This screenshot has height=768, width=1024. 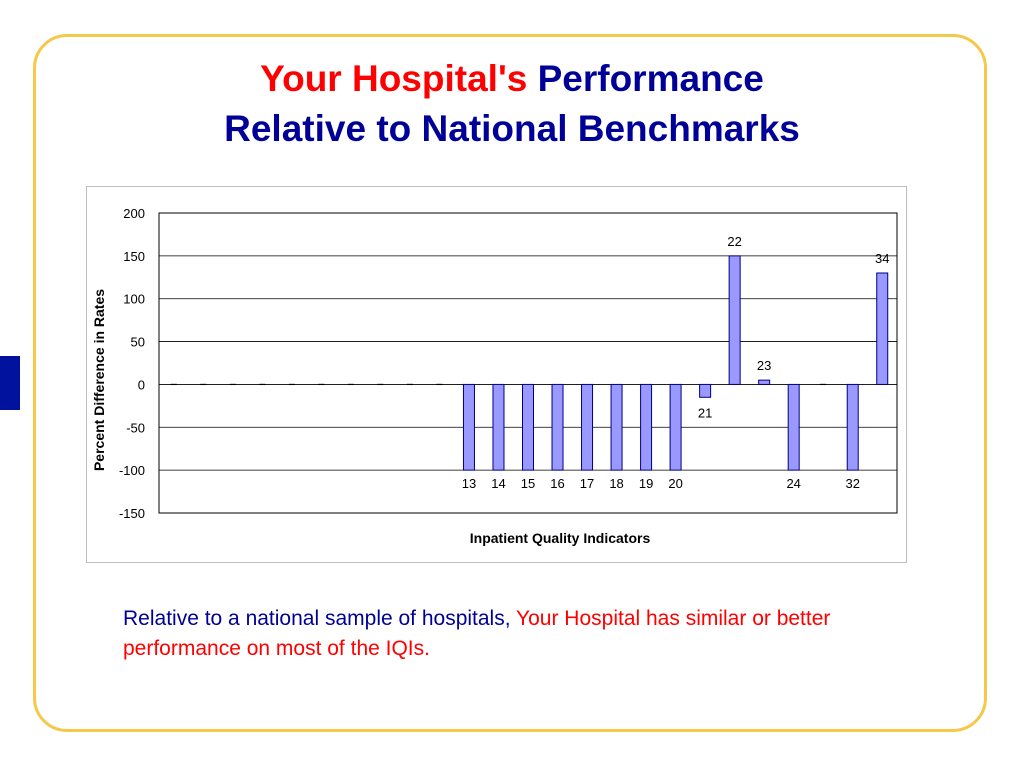 What do you see at coordinates (793, 483) in the screenshot?
I see `bar-label-24: 24` at bounding box center [793, 483].